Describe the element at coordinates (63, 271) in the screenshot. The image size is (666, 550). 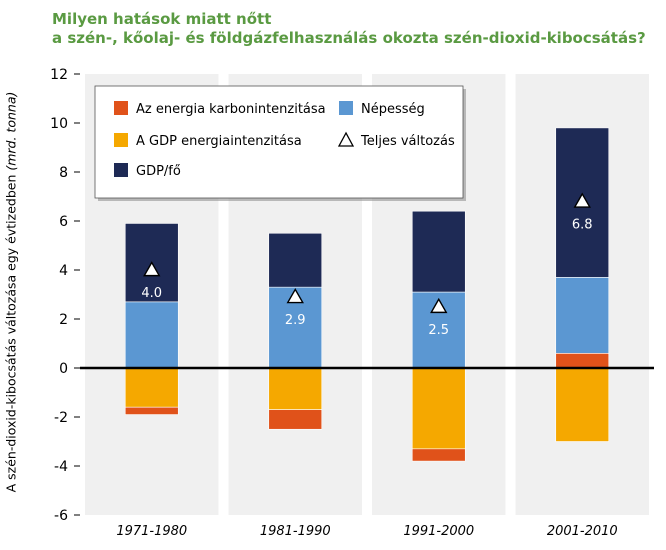
I see `y-tick-label: 4` at that location.